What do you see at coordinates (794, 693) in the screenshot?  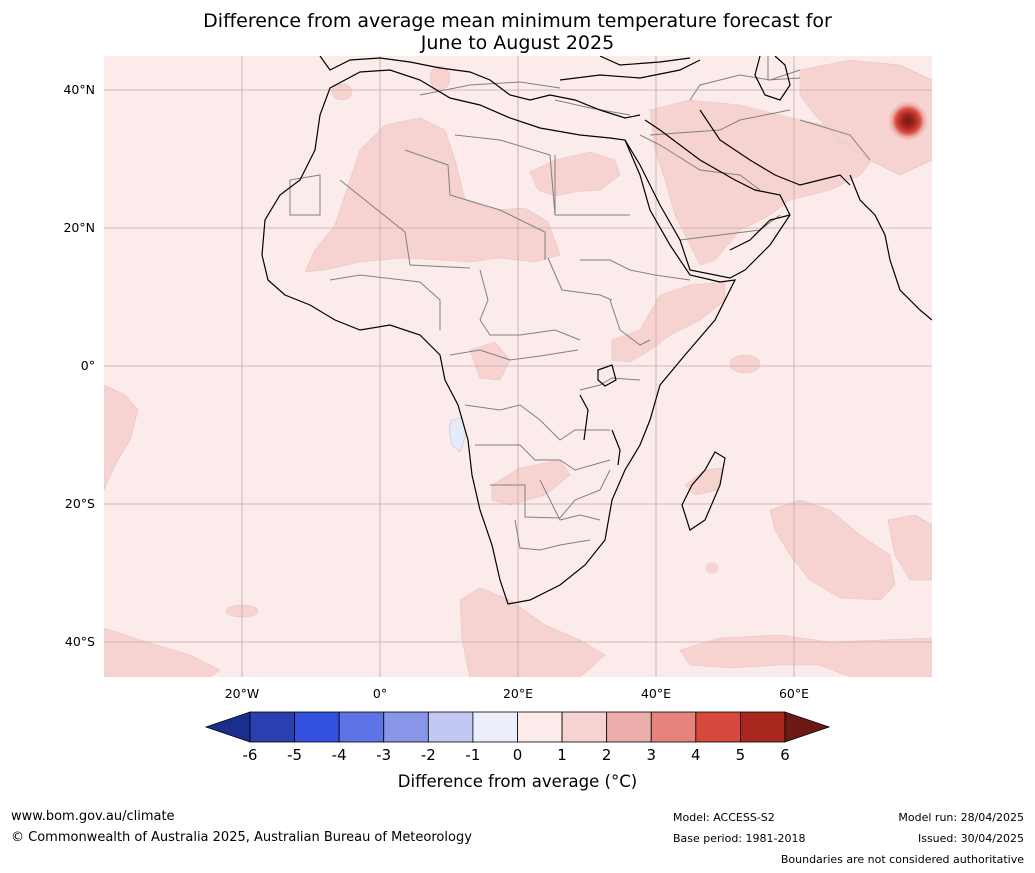 I see `lon-label-60e: 60°E` at bounding box center [794, 693].